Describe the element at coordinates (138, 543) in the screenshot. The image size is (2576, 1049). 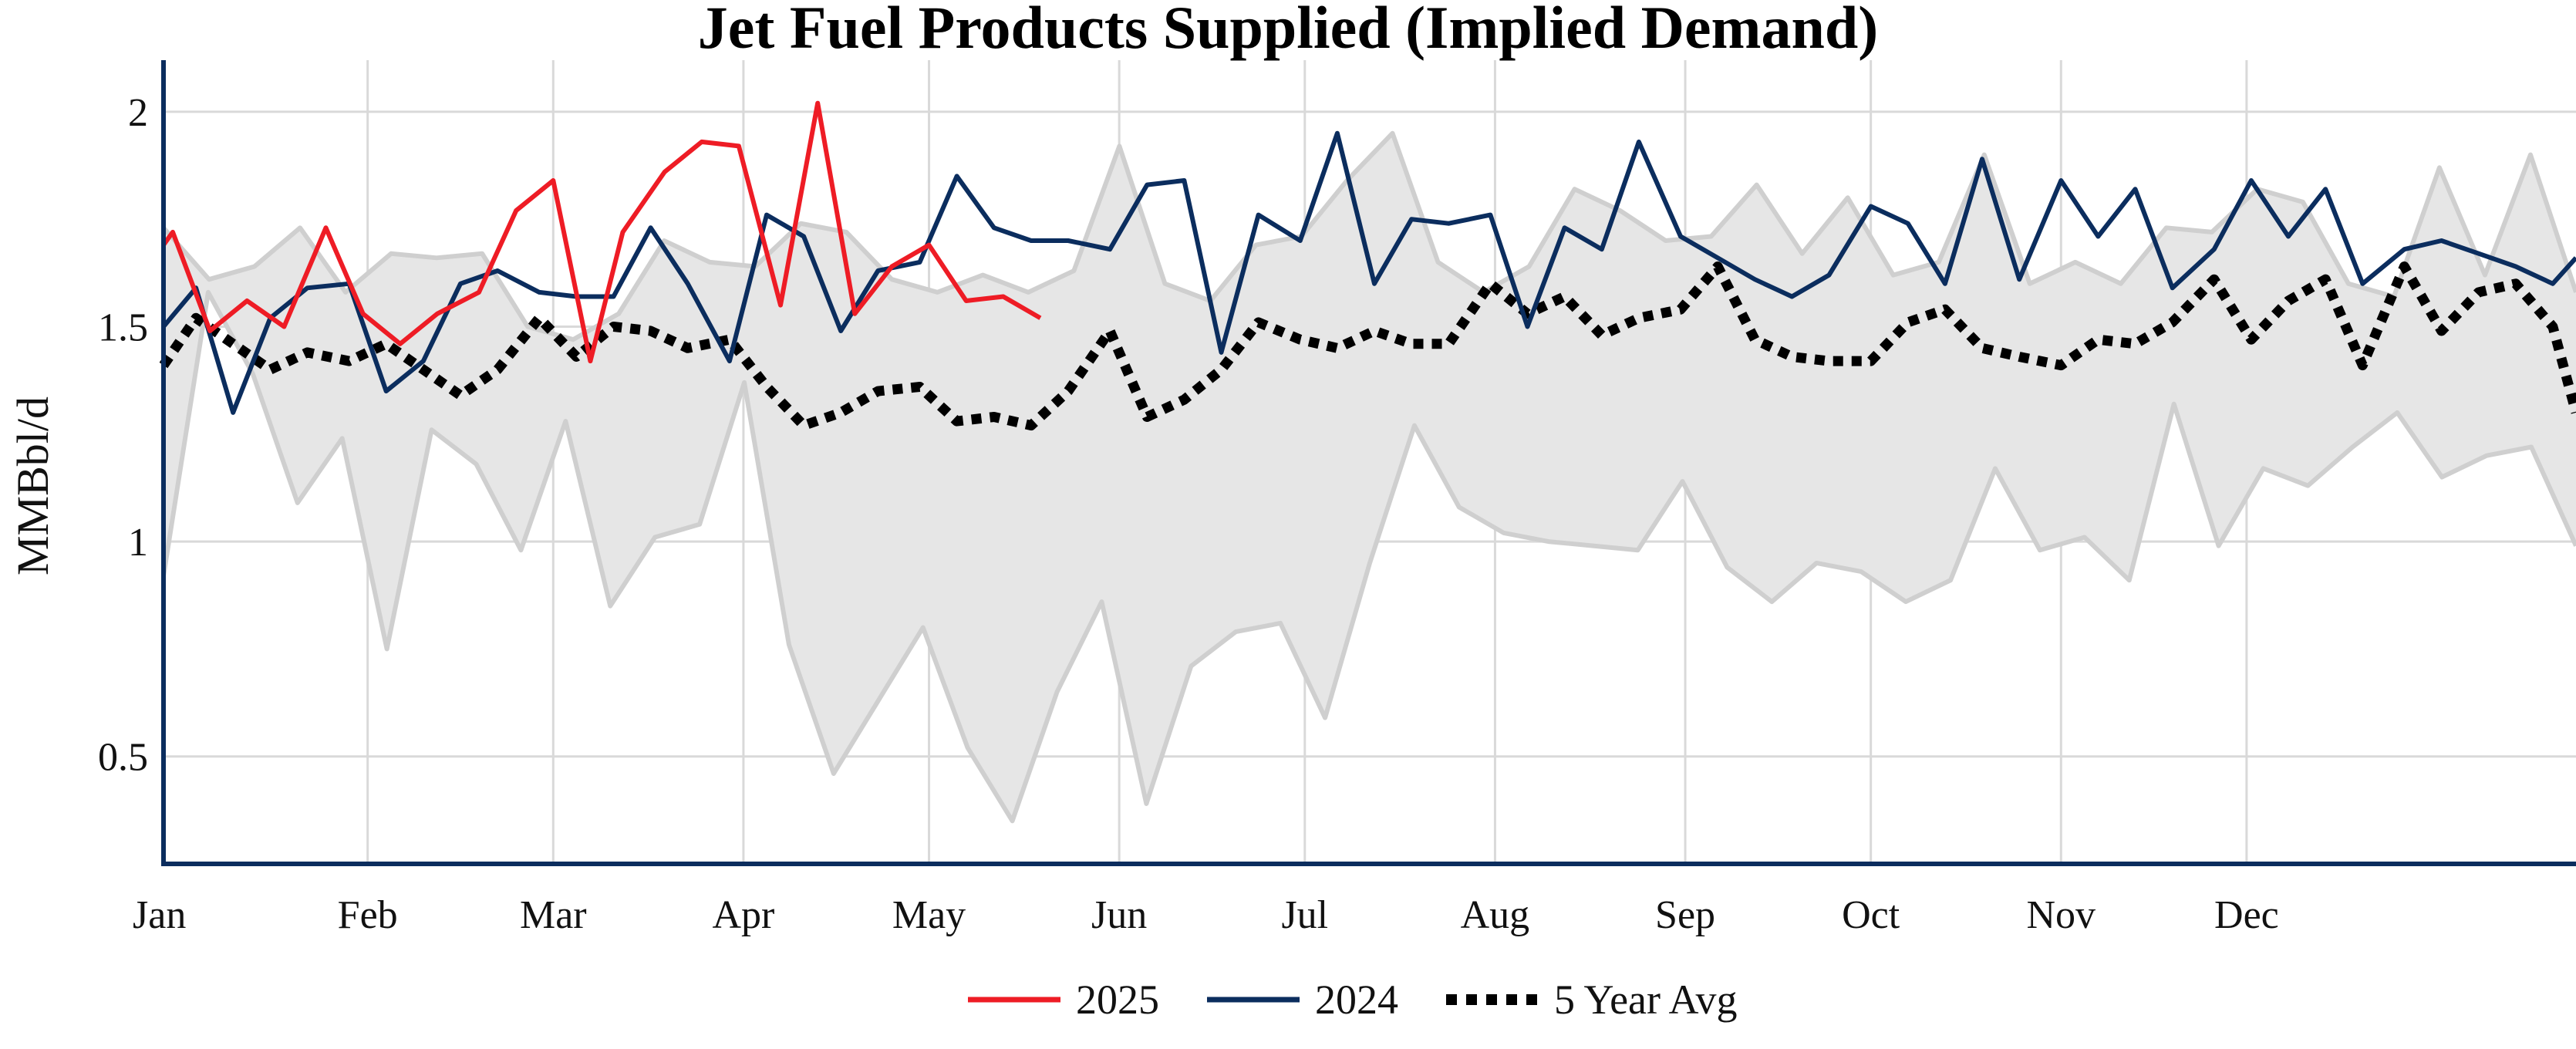
I see `y-tick-label-1: 1` at that location.